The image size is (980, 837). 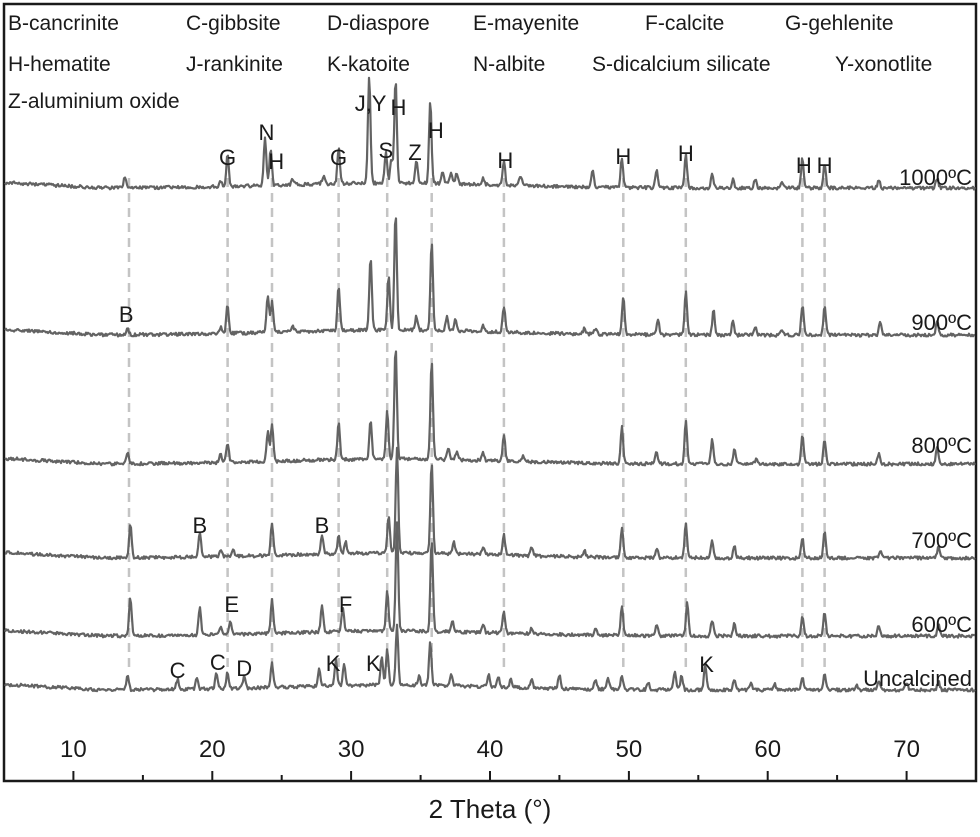 I want to click on x-tick-label: 50, so click(x=629, y=749).